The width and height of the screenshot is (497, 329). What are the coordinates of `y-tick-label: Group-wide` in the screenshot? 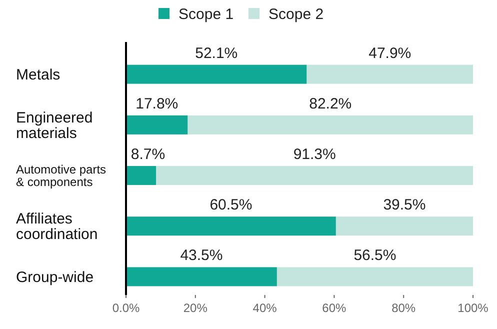 It's located at (55, 277).